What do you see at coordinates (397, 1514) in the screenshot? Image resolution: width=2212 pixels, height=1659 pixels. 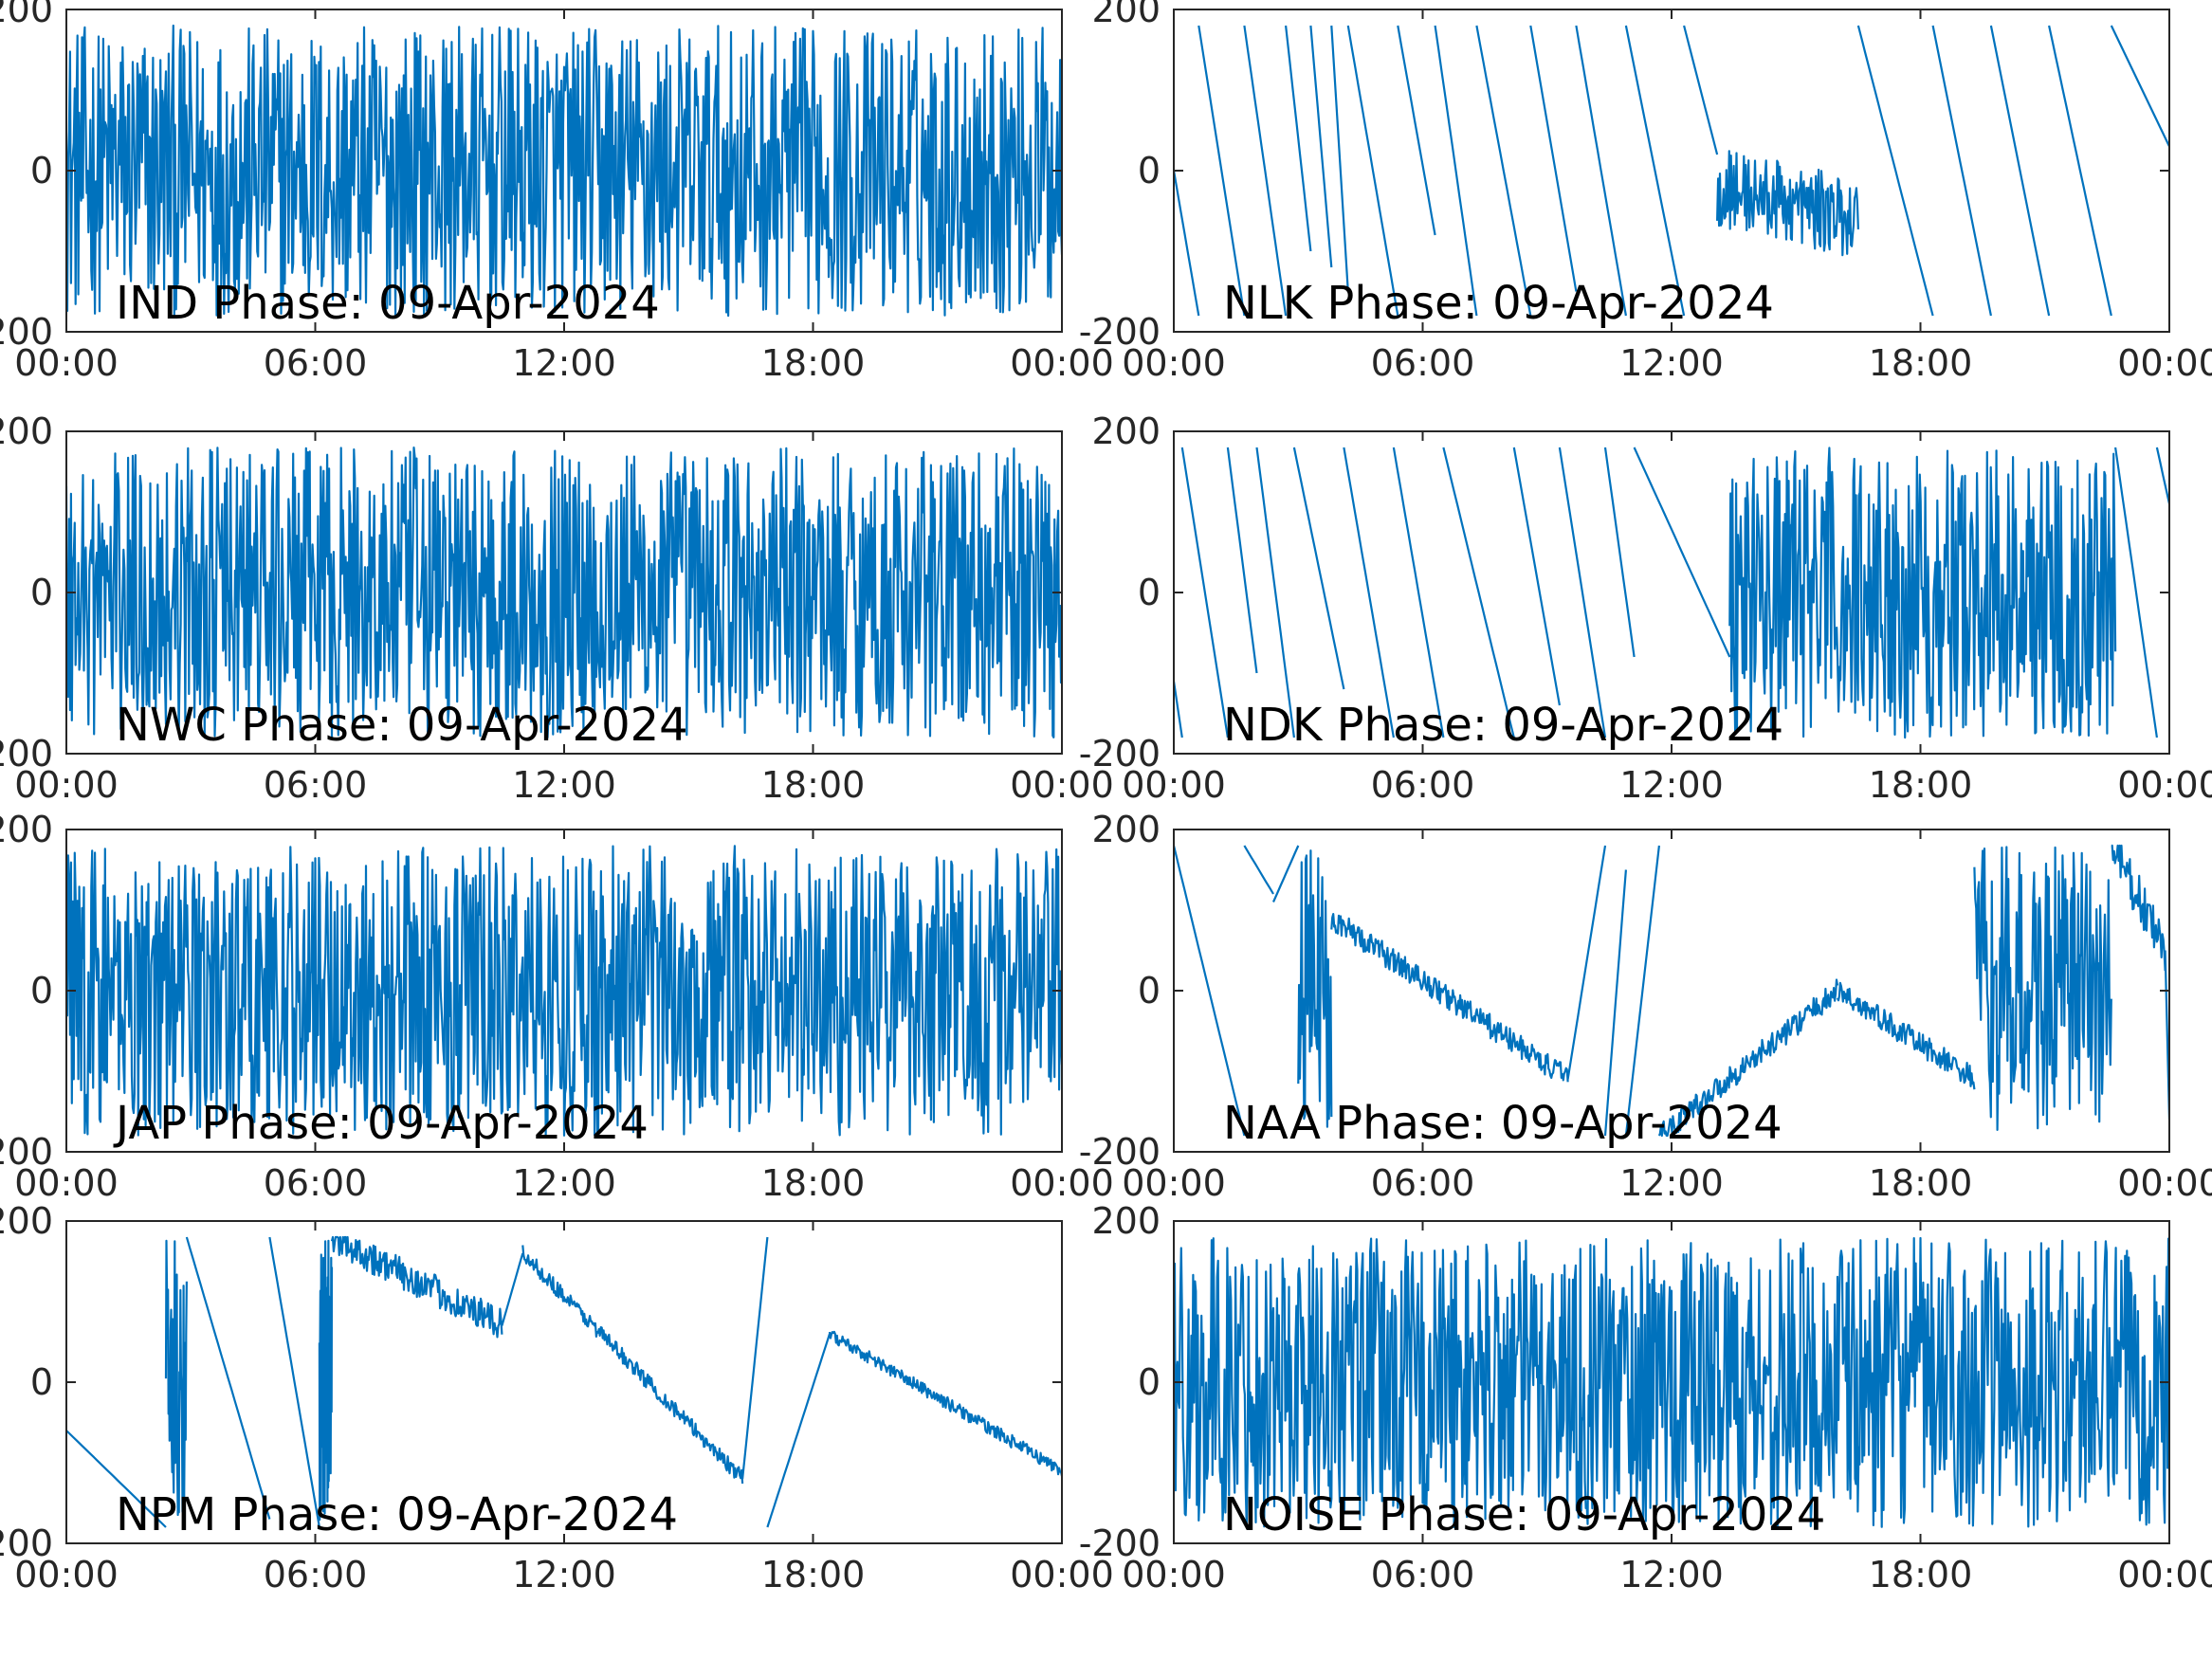 I see `panel-label: NPM Phase: 09-Apr-2024` at bounding box center [397, 1514].